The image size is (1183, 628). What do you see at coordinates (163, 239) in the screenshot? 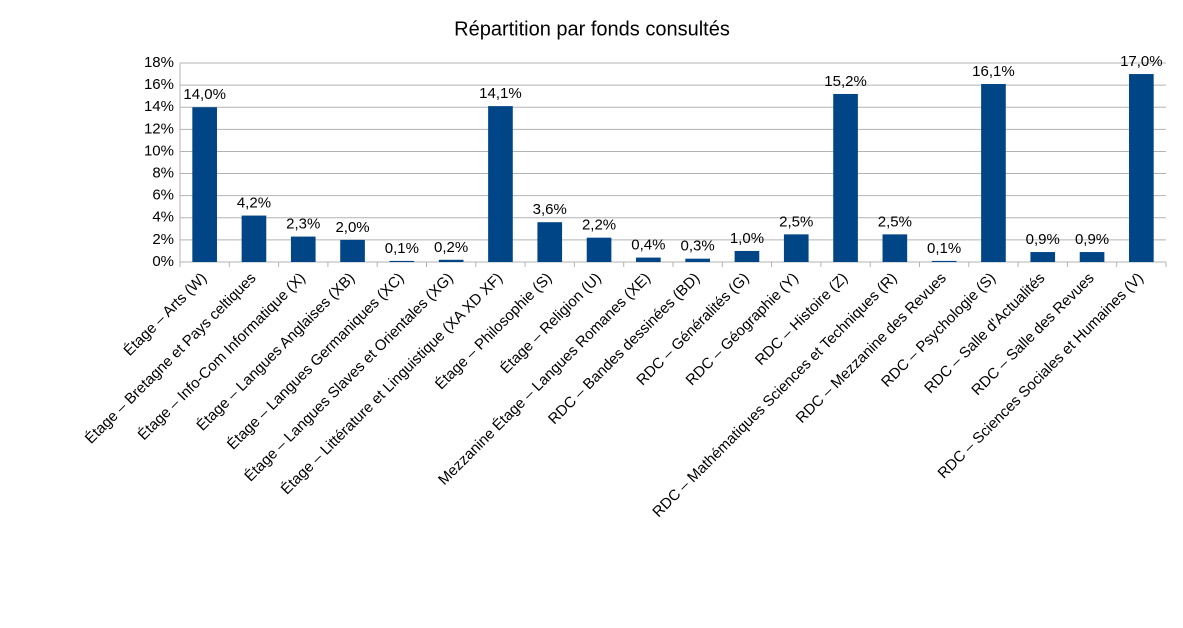
I see `y-tick-label: 2%` at bounding box center [163, 239].